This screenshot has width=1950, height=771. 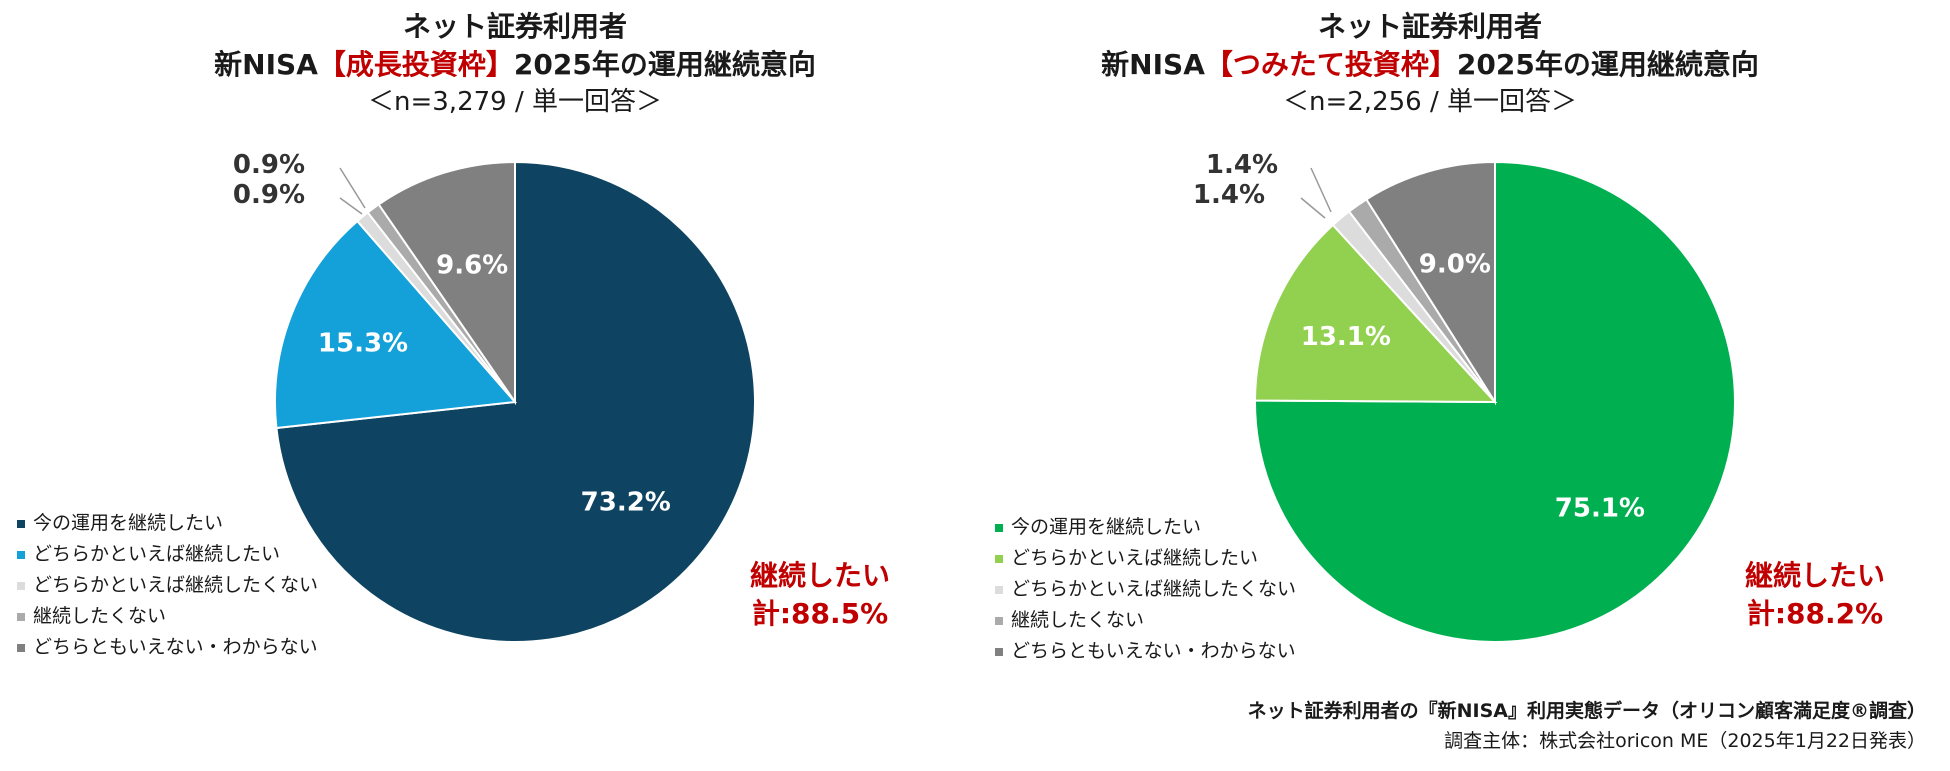 I want to click on subtitle-accent: 【つみたて投資枠】, so click(x=1330, y=64).